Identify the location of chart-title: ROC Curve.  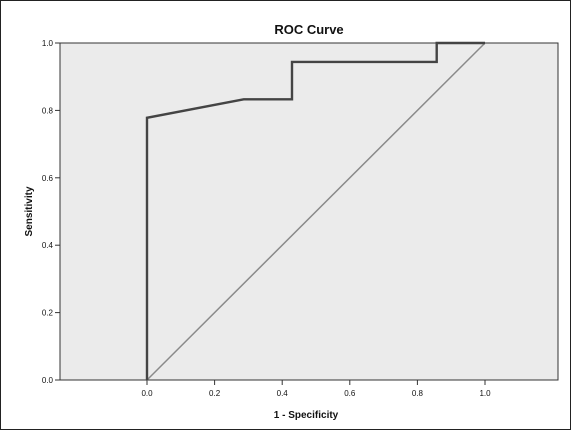
(308, 29).